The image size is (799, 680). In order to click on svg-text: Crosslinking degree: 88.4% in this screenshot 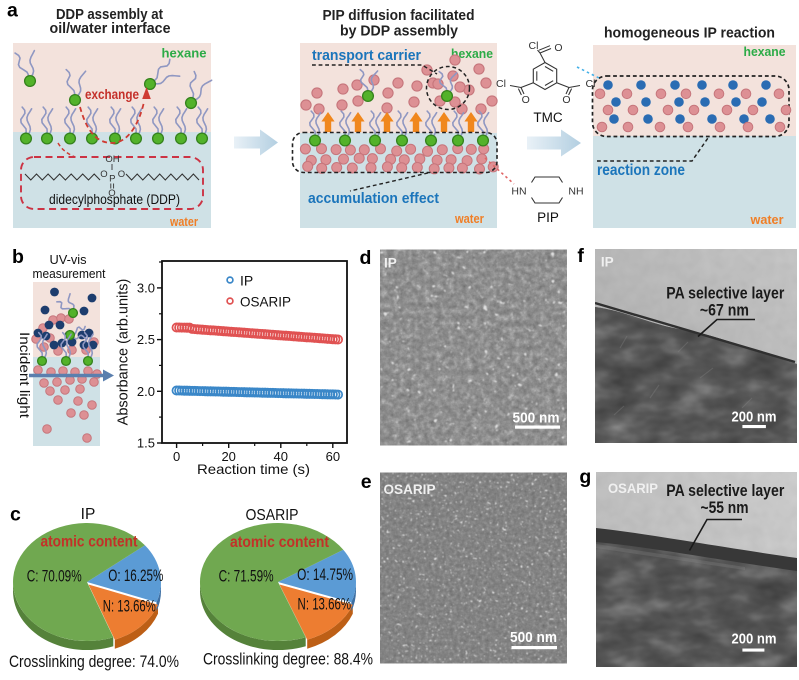, I will do `click(288, 659)`.